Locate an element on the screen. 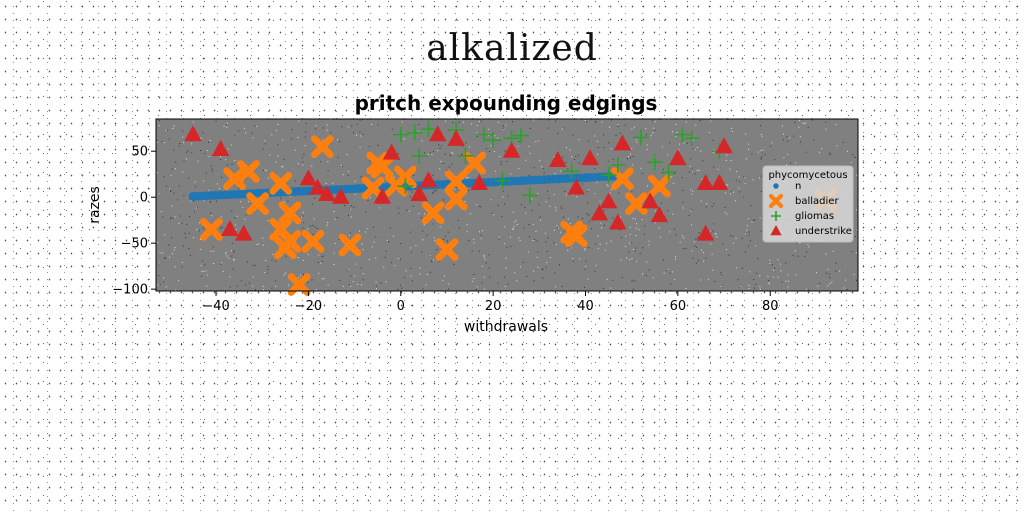 This screenshot has height=512, width=1024. y-axis: −100 −50 0 50 is located at coordinates (134, 221).